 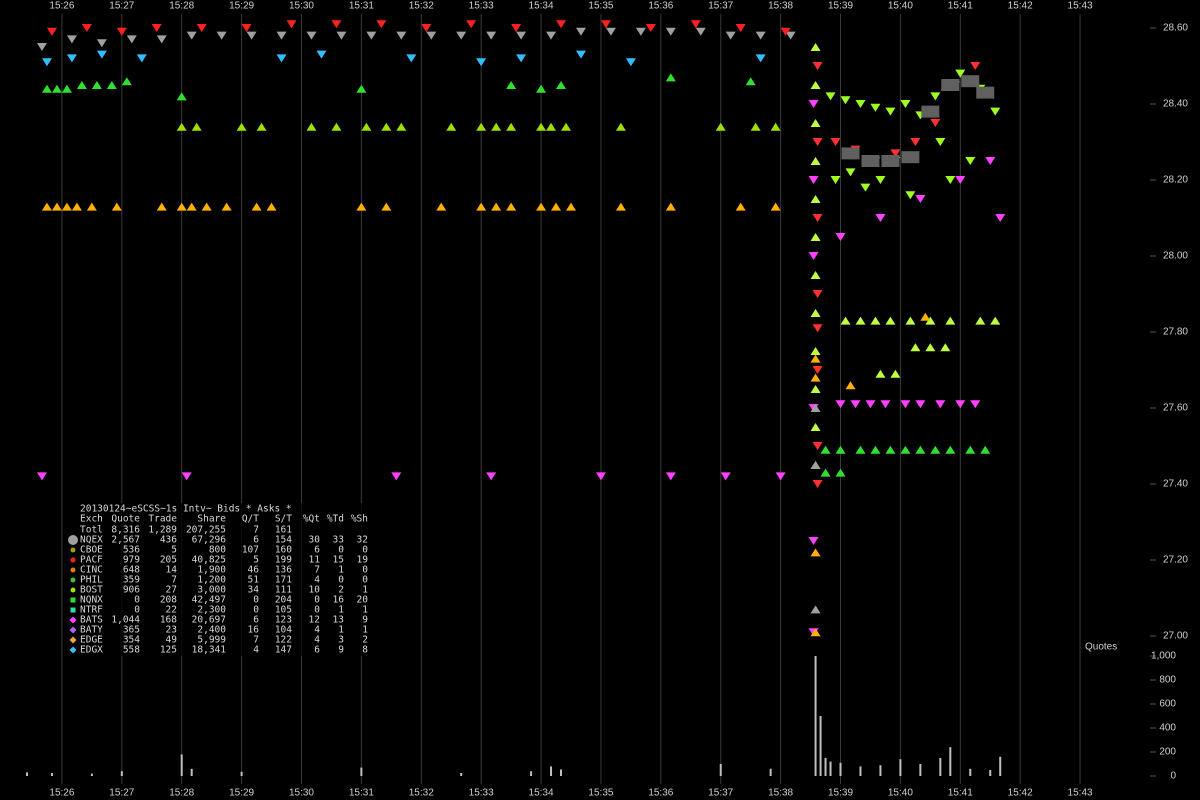 I want to click on table-cell: 5, so click(x=256, y=560).